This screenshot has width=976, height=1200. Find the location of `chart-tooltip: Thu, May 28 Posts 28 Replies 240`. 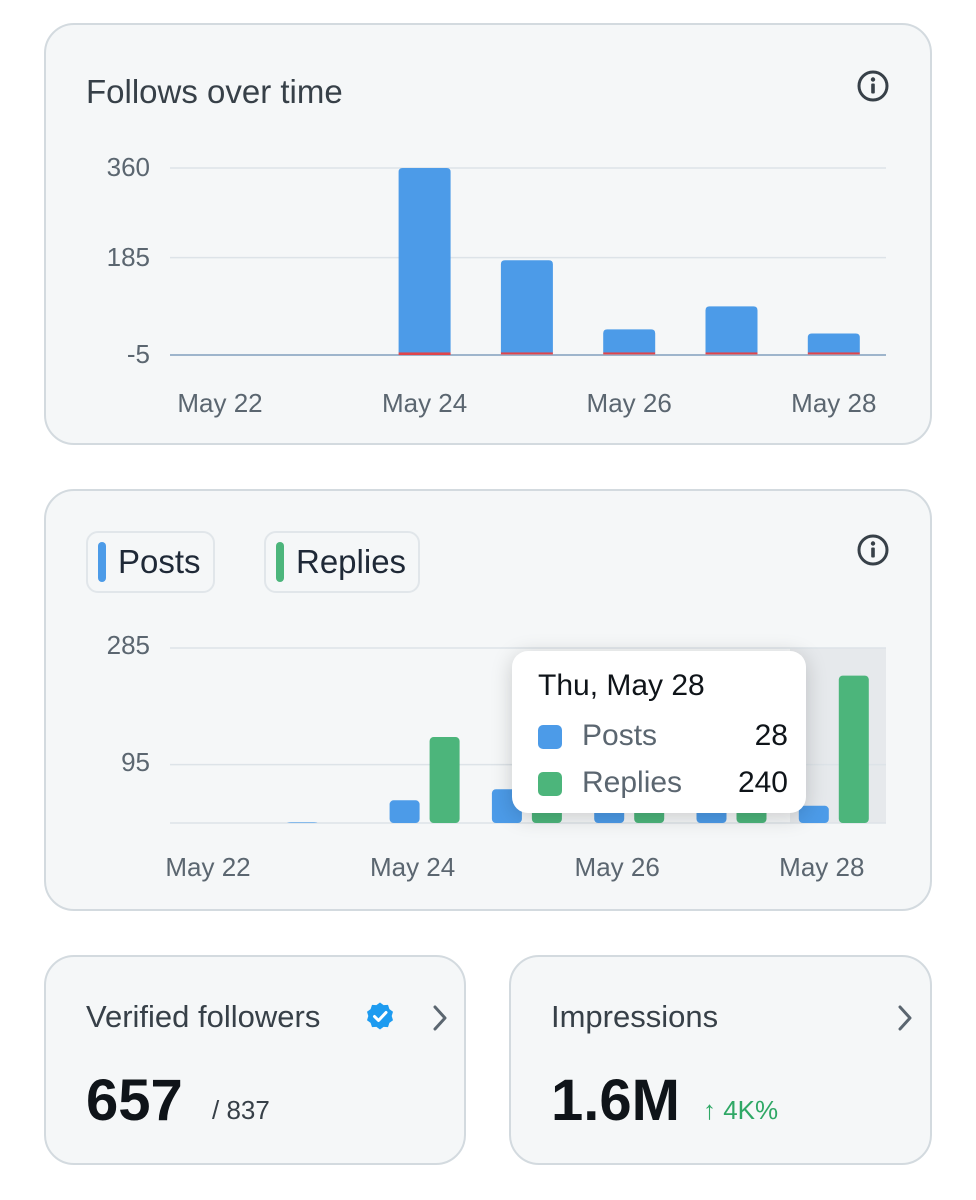

chart-tooltip: Thu, May 28 Posts 28 Replies 240 is located at coordinates (659, 732).